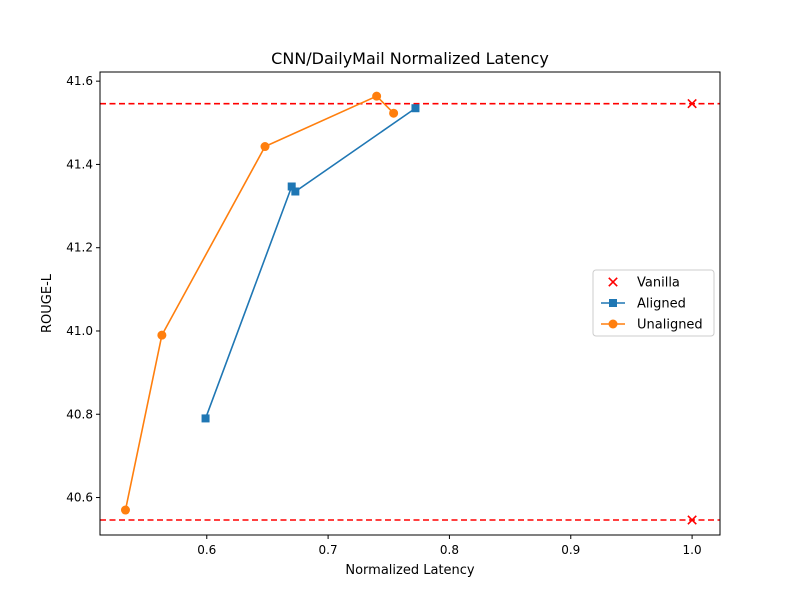 The image size is (800, 600). I want to click on legend-label-aligned: Aligned, so click(661, 304).